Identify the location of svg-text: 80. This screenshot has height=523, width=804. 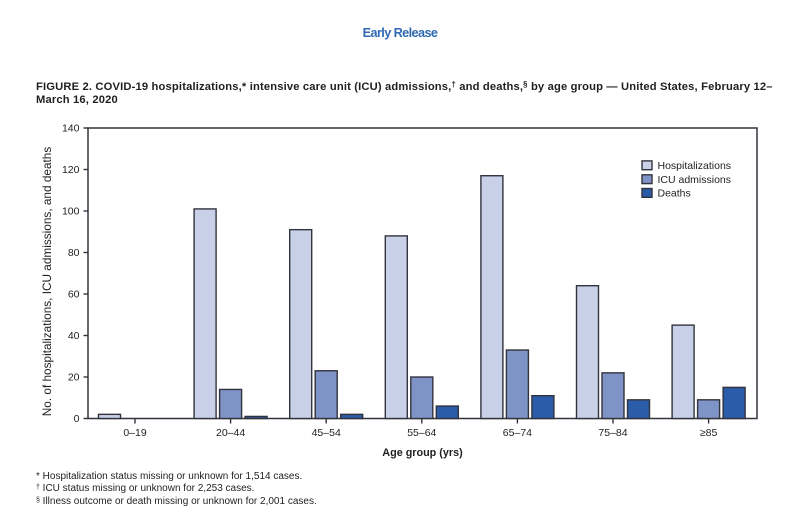
(74, 253).